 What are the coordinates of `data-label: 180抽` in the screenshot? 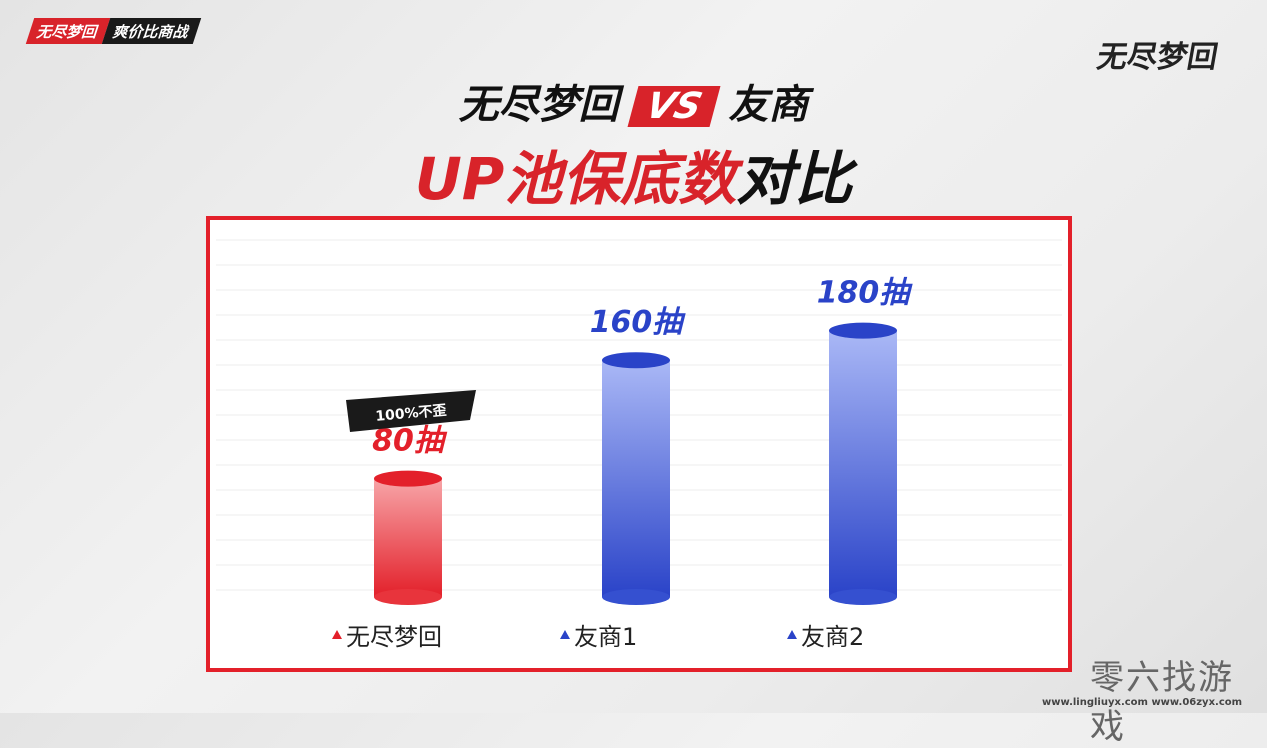 It's located at (865, 293).